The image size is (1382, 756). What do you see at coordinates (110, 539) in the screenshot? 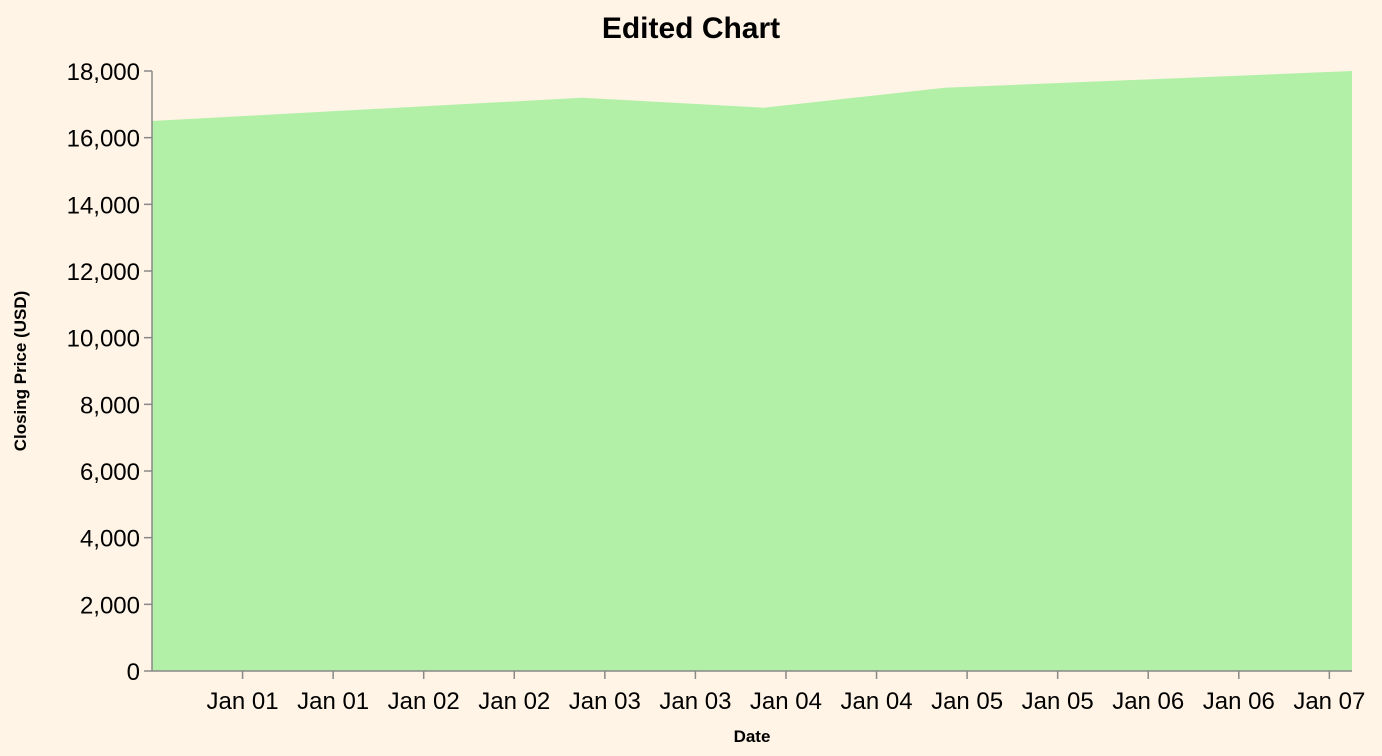
I see `y-tick-label: 4,000` at bounding box center [110, 539].